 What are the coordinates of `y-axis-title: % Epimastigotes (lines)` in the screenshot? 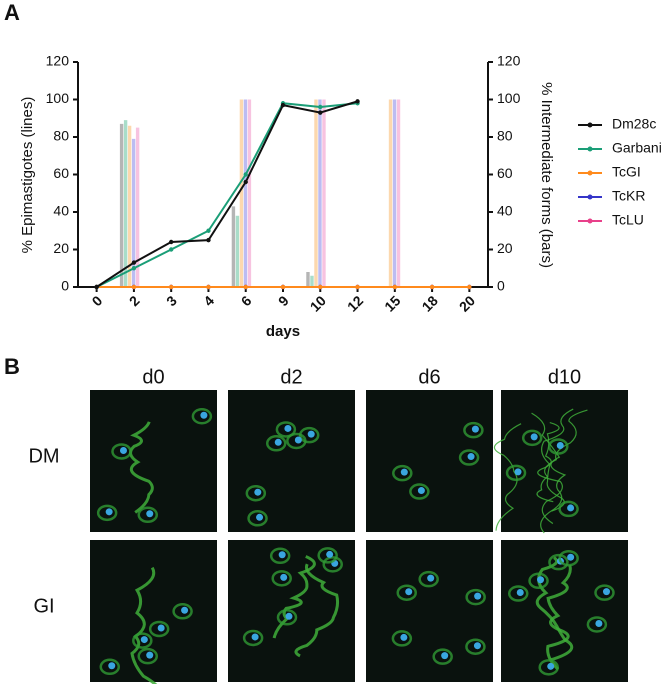 It's located at (27, 175).